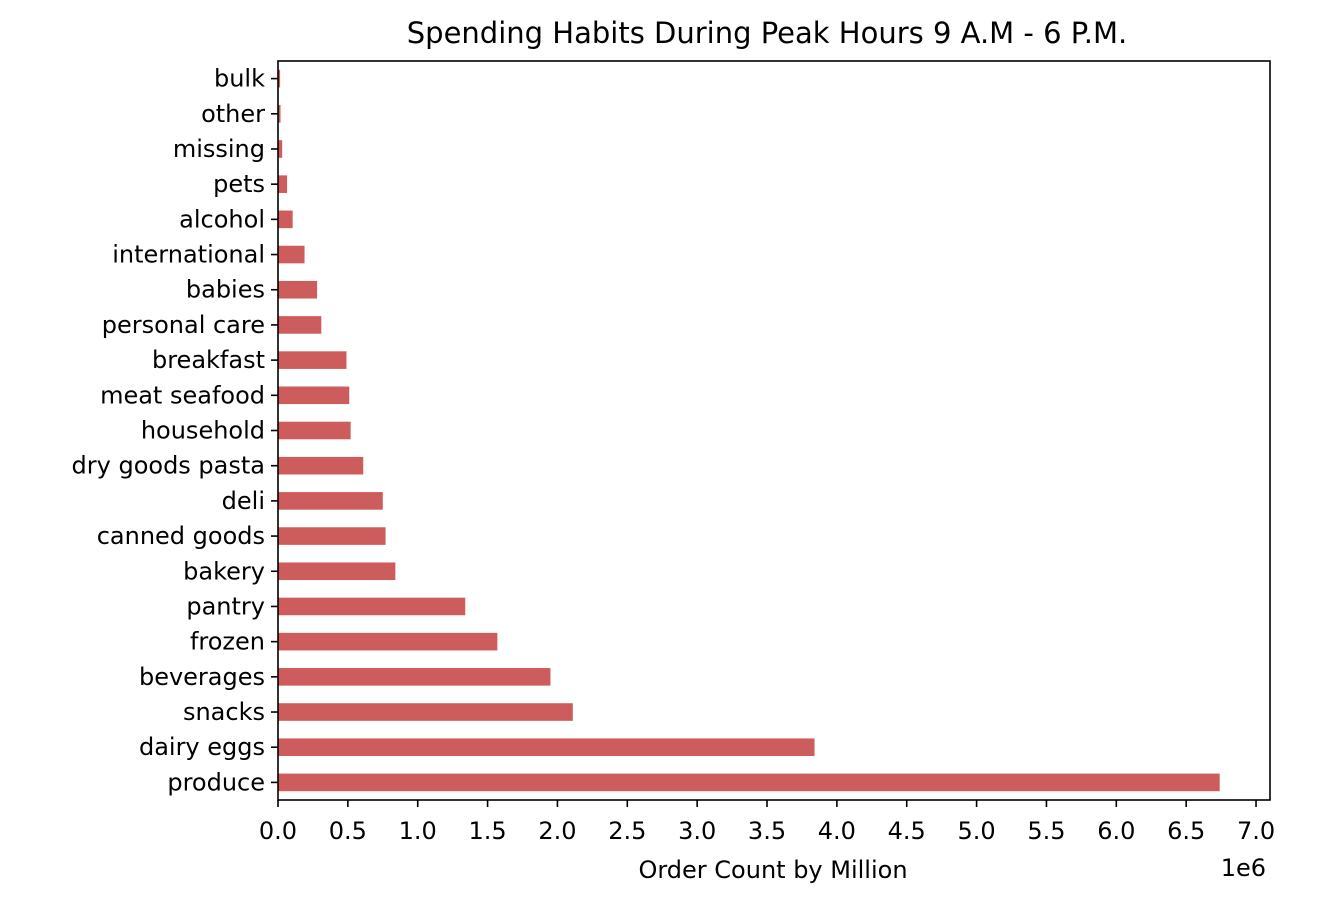 The image size is (1326, 916). What do you see at coordinates (332, 536) in the screenshot?
I see `bar-canned-goods` at bounding box center [332, 536].